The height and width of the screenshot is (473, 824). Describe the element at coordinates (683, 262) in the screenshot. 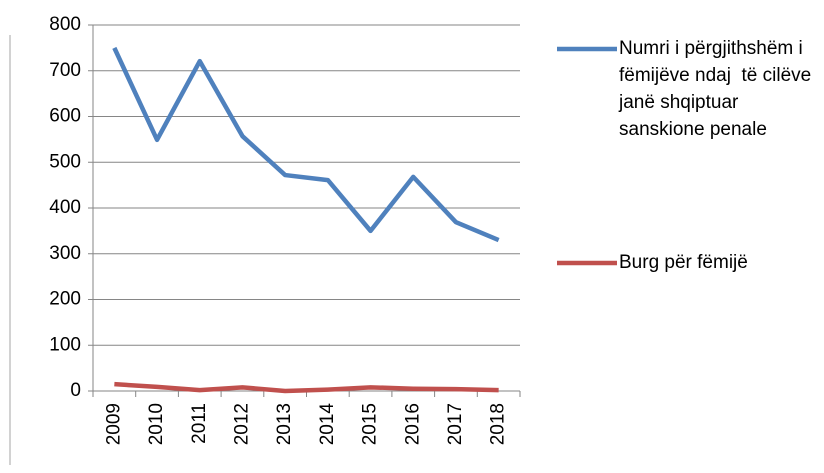

I see `legend-label: Burg për fëmijë` at that location.